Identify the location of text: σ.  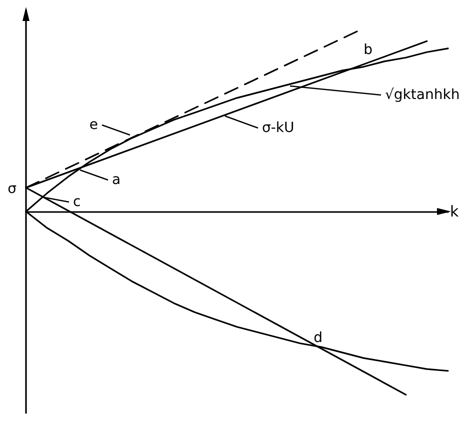
(12, 189).